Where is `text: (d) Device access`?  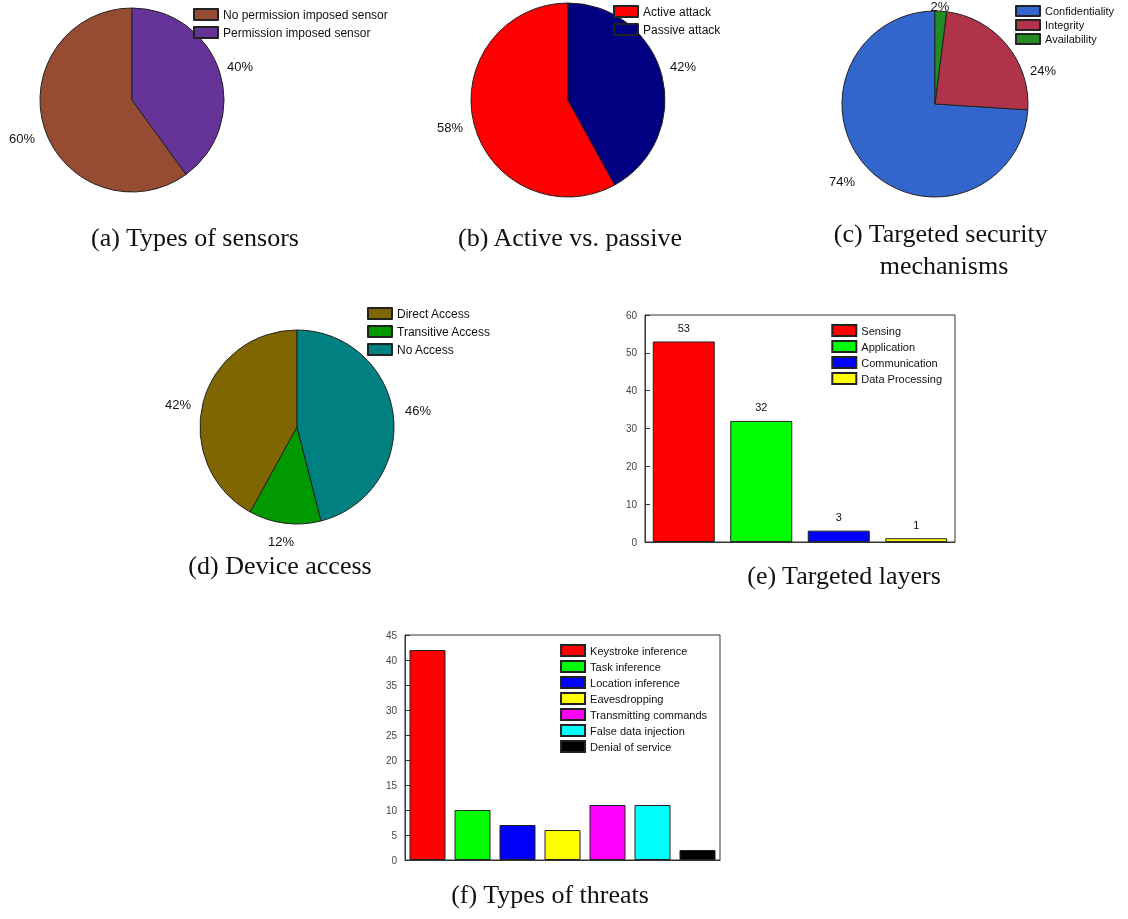
text: (d) Device access is located at coordinates (280, 565).